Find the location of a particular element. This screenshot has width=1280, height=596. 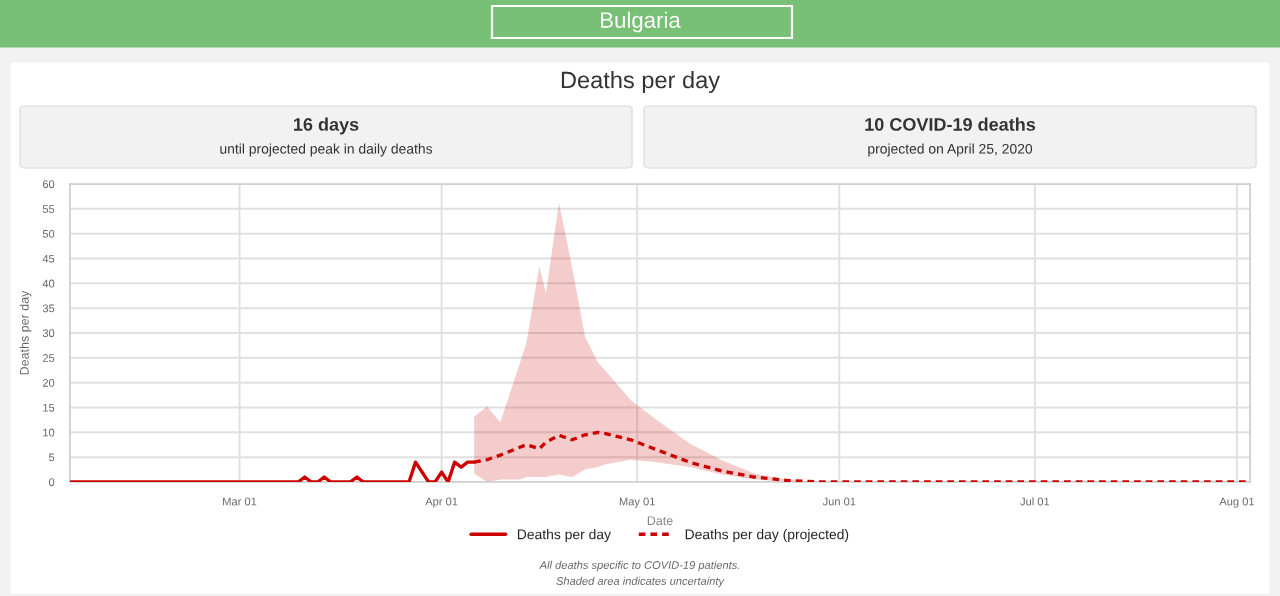

chart-subtitle: Bulgaria is located at coordinates (641, 22).